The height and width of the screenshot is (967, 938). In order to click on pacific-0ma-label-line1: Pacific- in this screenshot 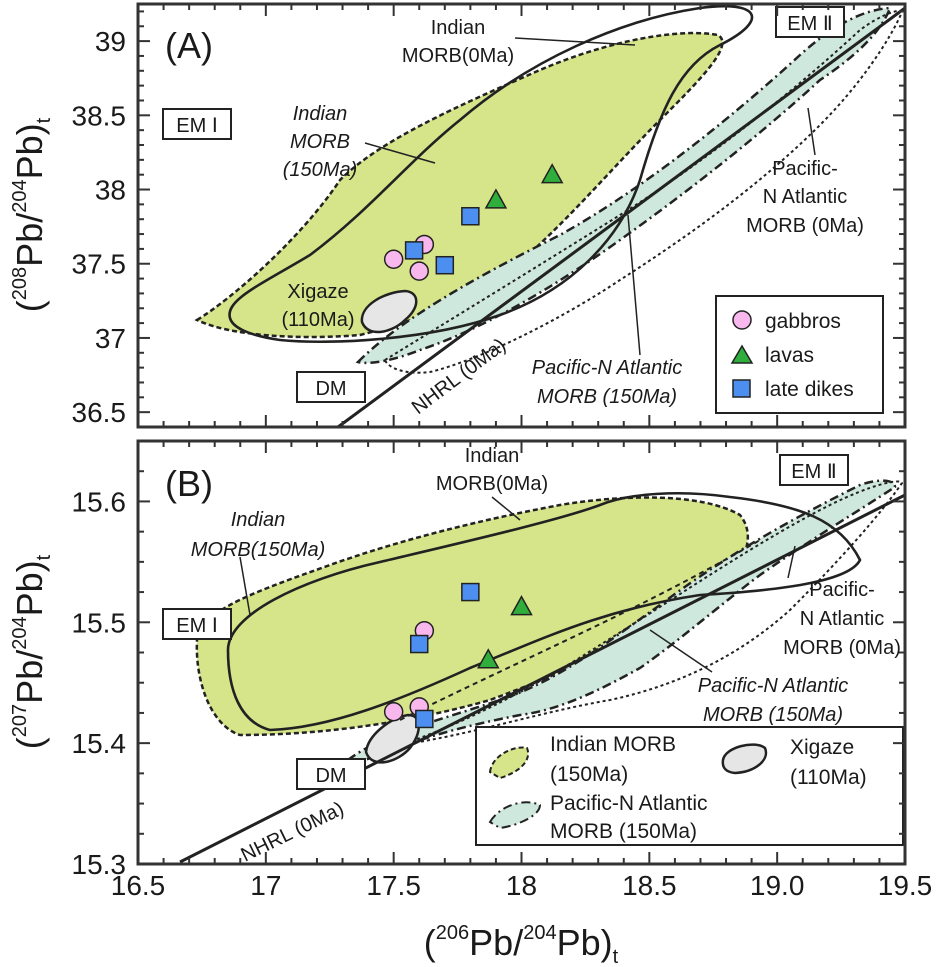, I will do `click(805, 169)`.